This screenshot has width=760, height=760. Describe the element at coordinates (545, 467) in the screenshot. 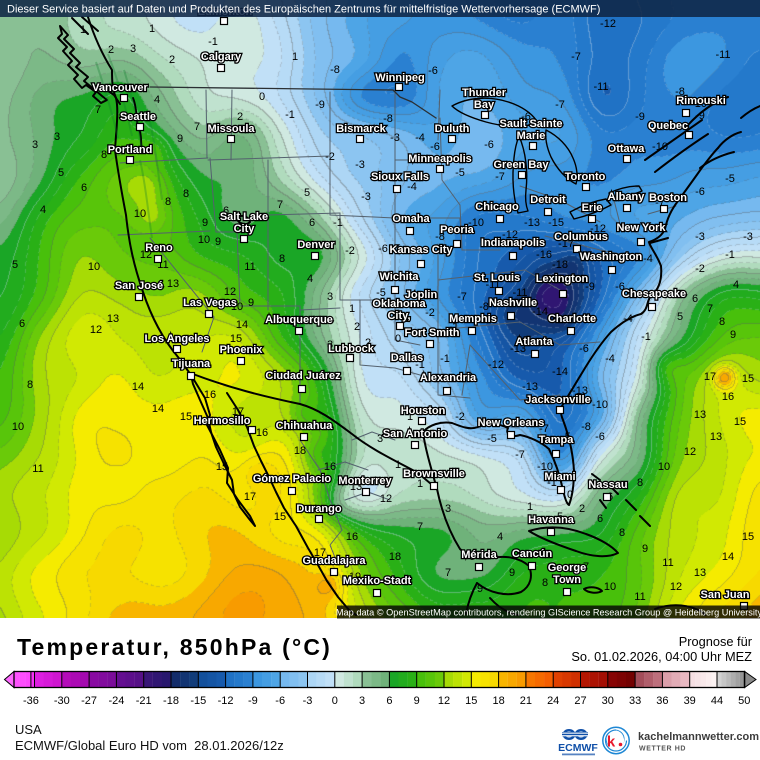

I see `svg-text: -10` at that location.